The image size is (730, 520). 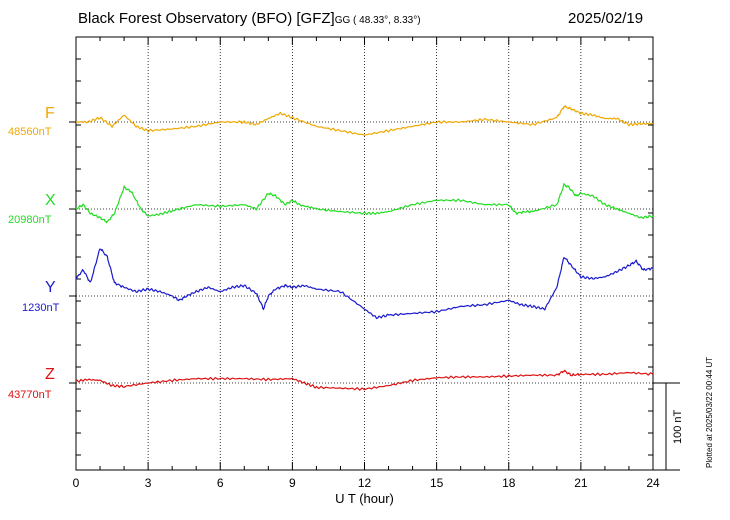 I want to click on x-tick-label: 3, so click(x=148, y=483).